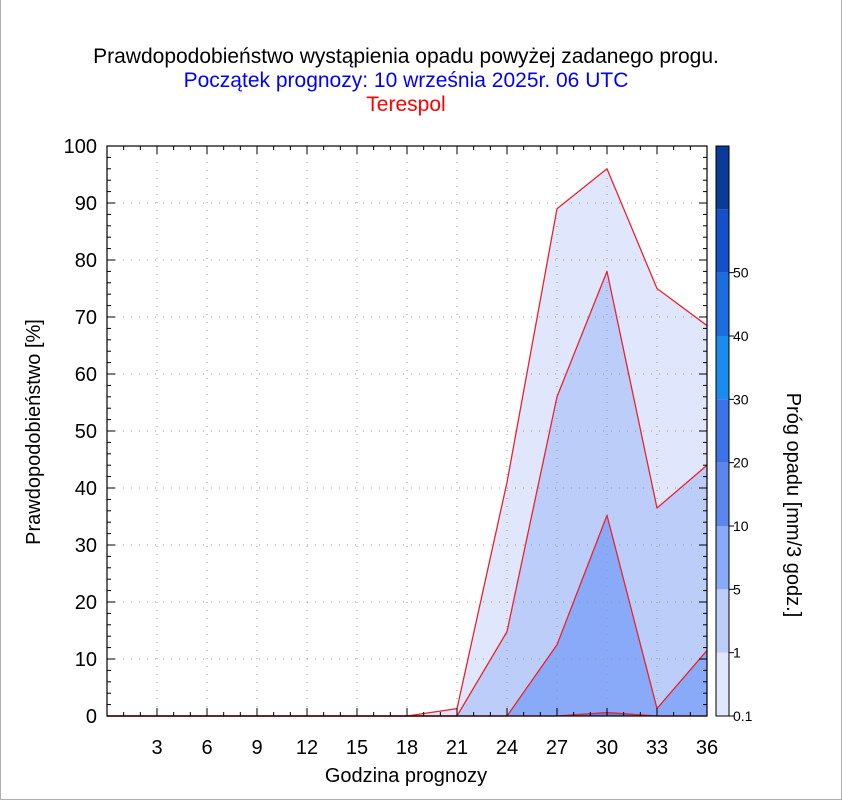 This screenshot has width=842, height=800. What do you see at coordinates (707, 748) in the screenshot?
I see `x-tick-label: 36` at bounding box center [707, 748].